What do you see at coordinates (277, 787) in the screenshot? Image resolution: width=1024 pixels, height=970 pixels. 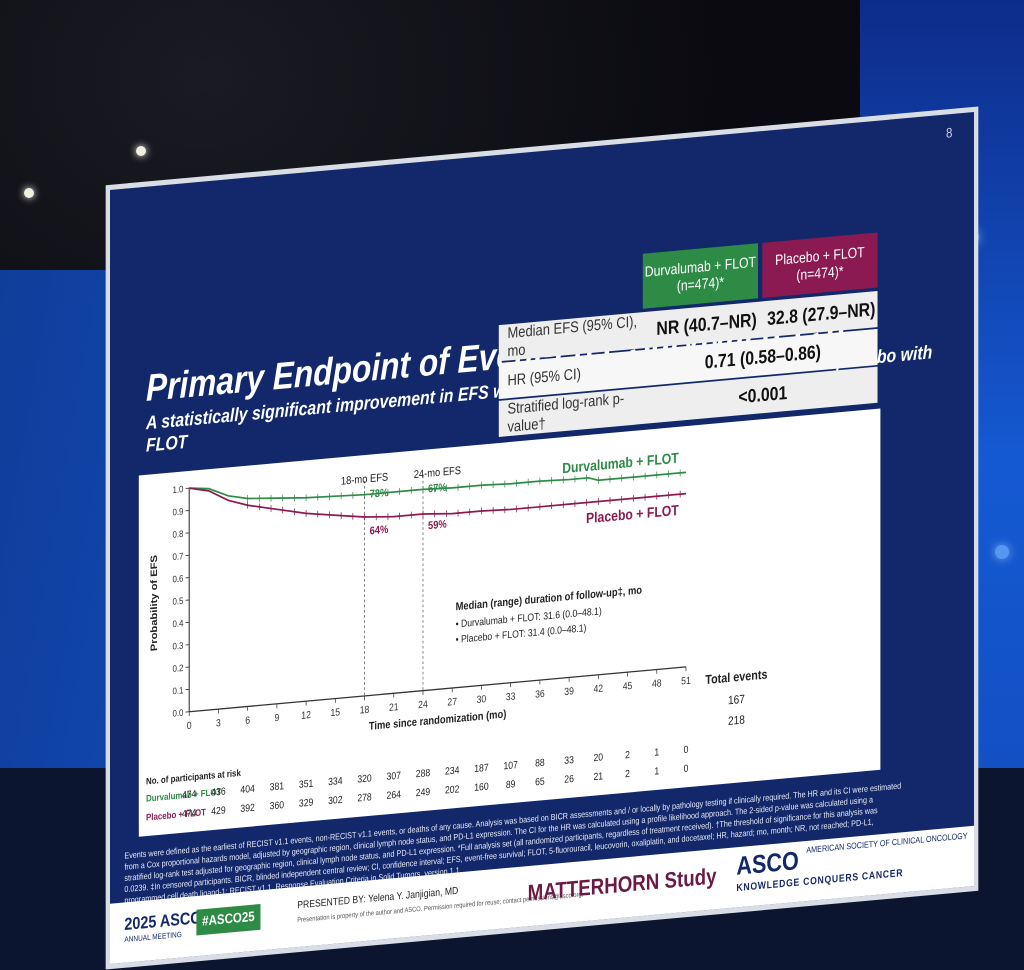 I see `at-risk-value: 381` at bounding box center [277, 787].